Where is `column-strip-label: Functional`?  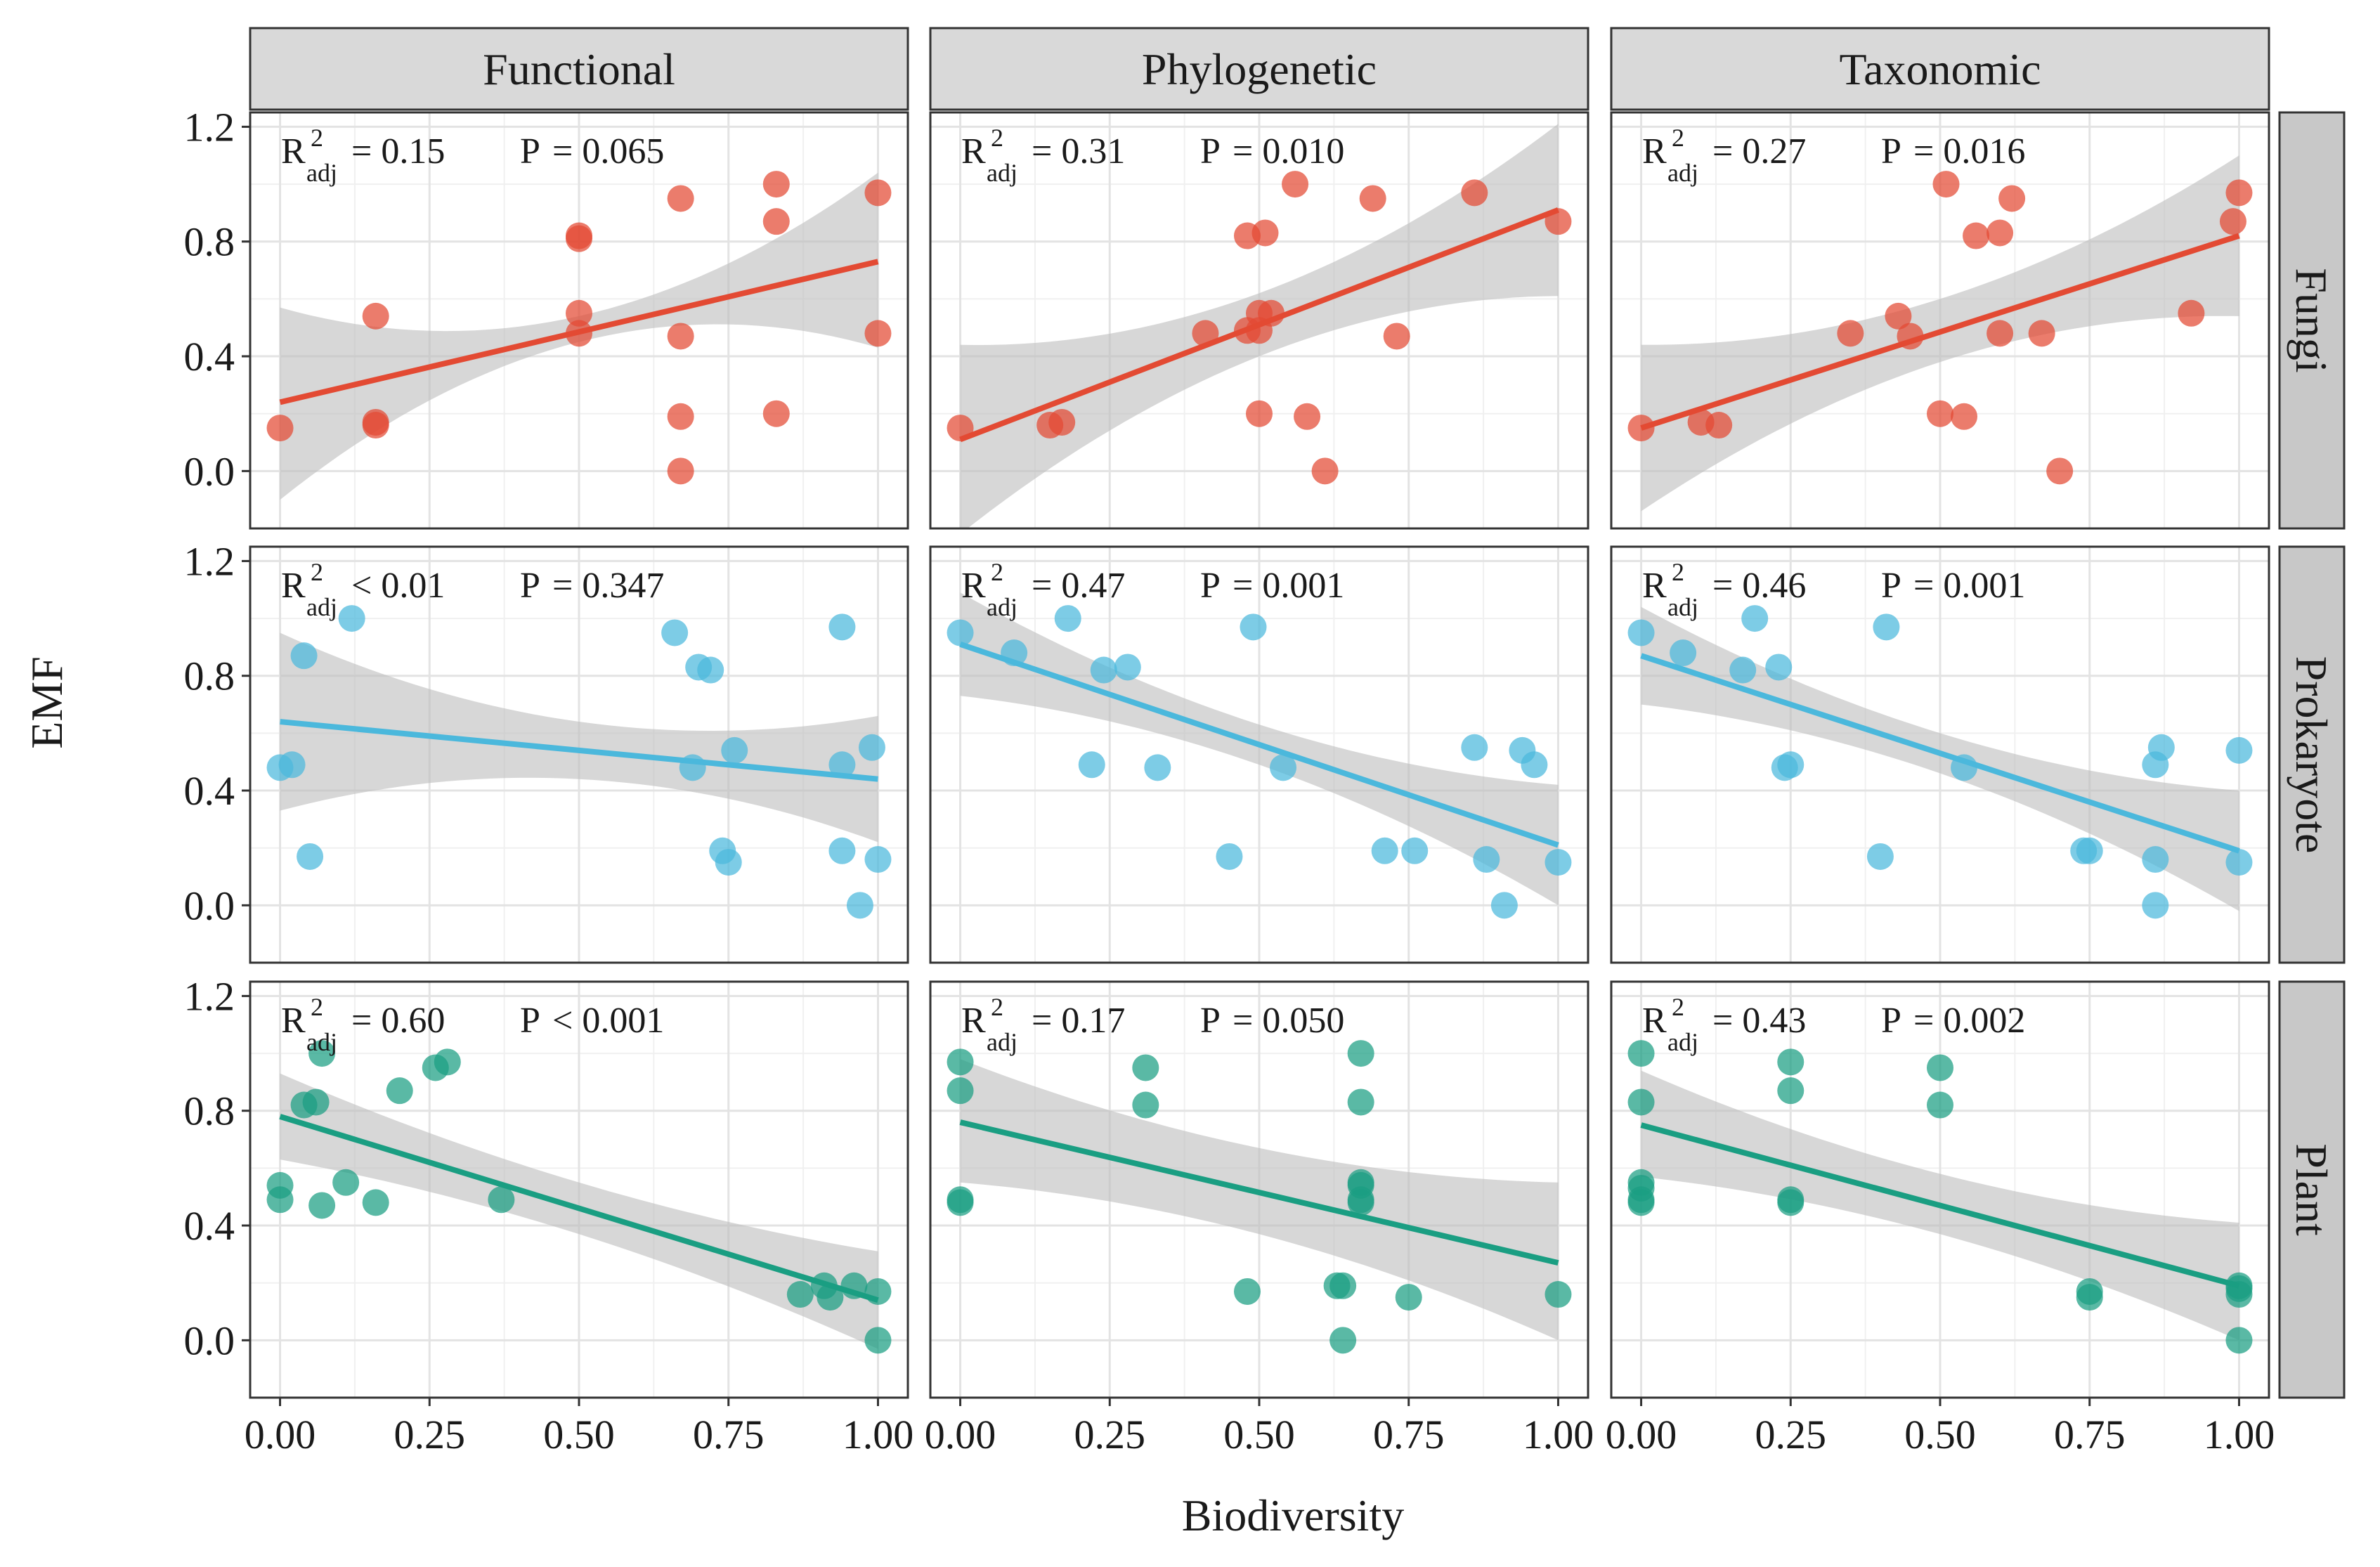 column-strip-label: Functional is located at coordinates (579, 69).